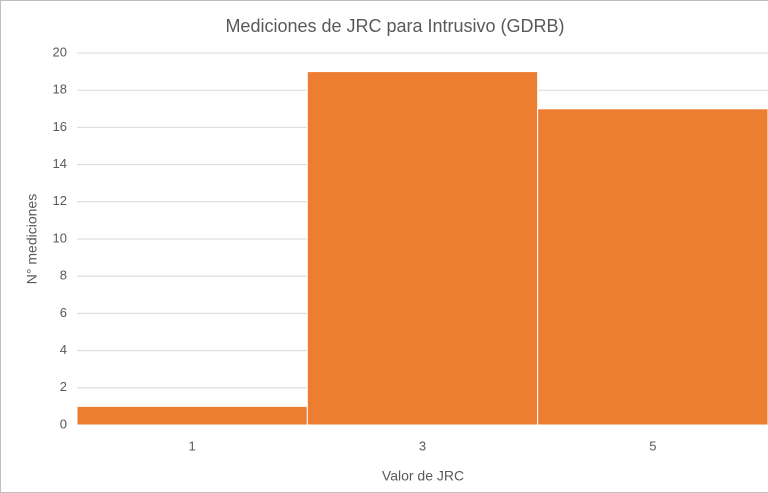  What do you see at coordinates (60, 89) in the screenshot?
I see `y-tick-label: 18` at bounding box center [60, 89].